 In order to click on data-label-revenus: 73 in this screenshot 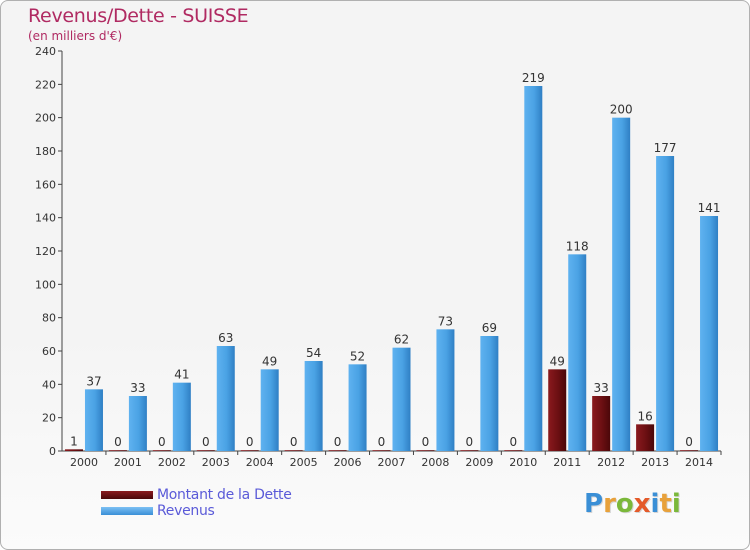, I will do `click(445, 321)`.